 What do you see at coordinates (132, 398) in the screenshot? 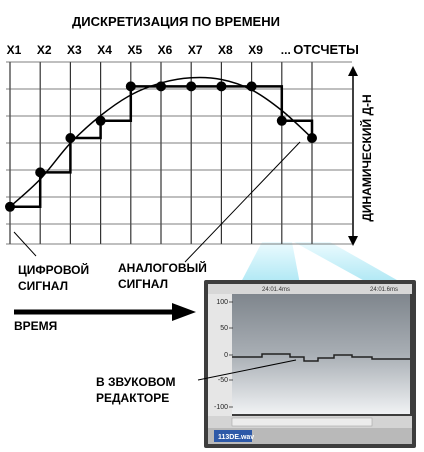
I see `editor-label-2: РЕДАКТОРЕ` at bounding box center [132, 398].